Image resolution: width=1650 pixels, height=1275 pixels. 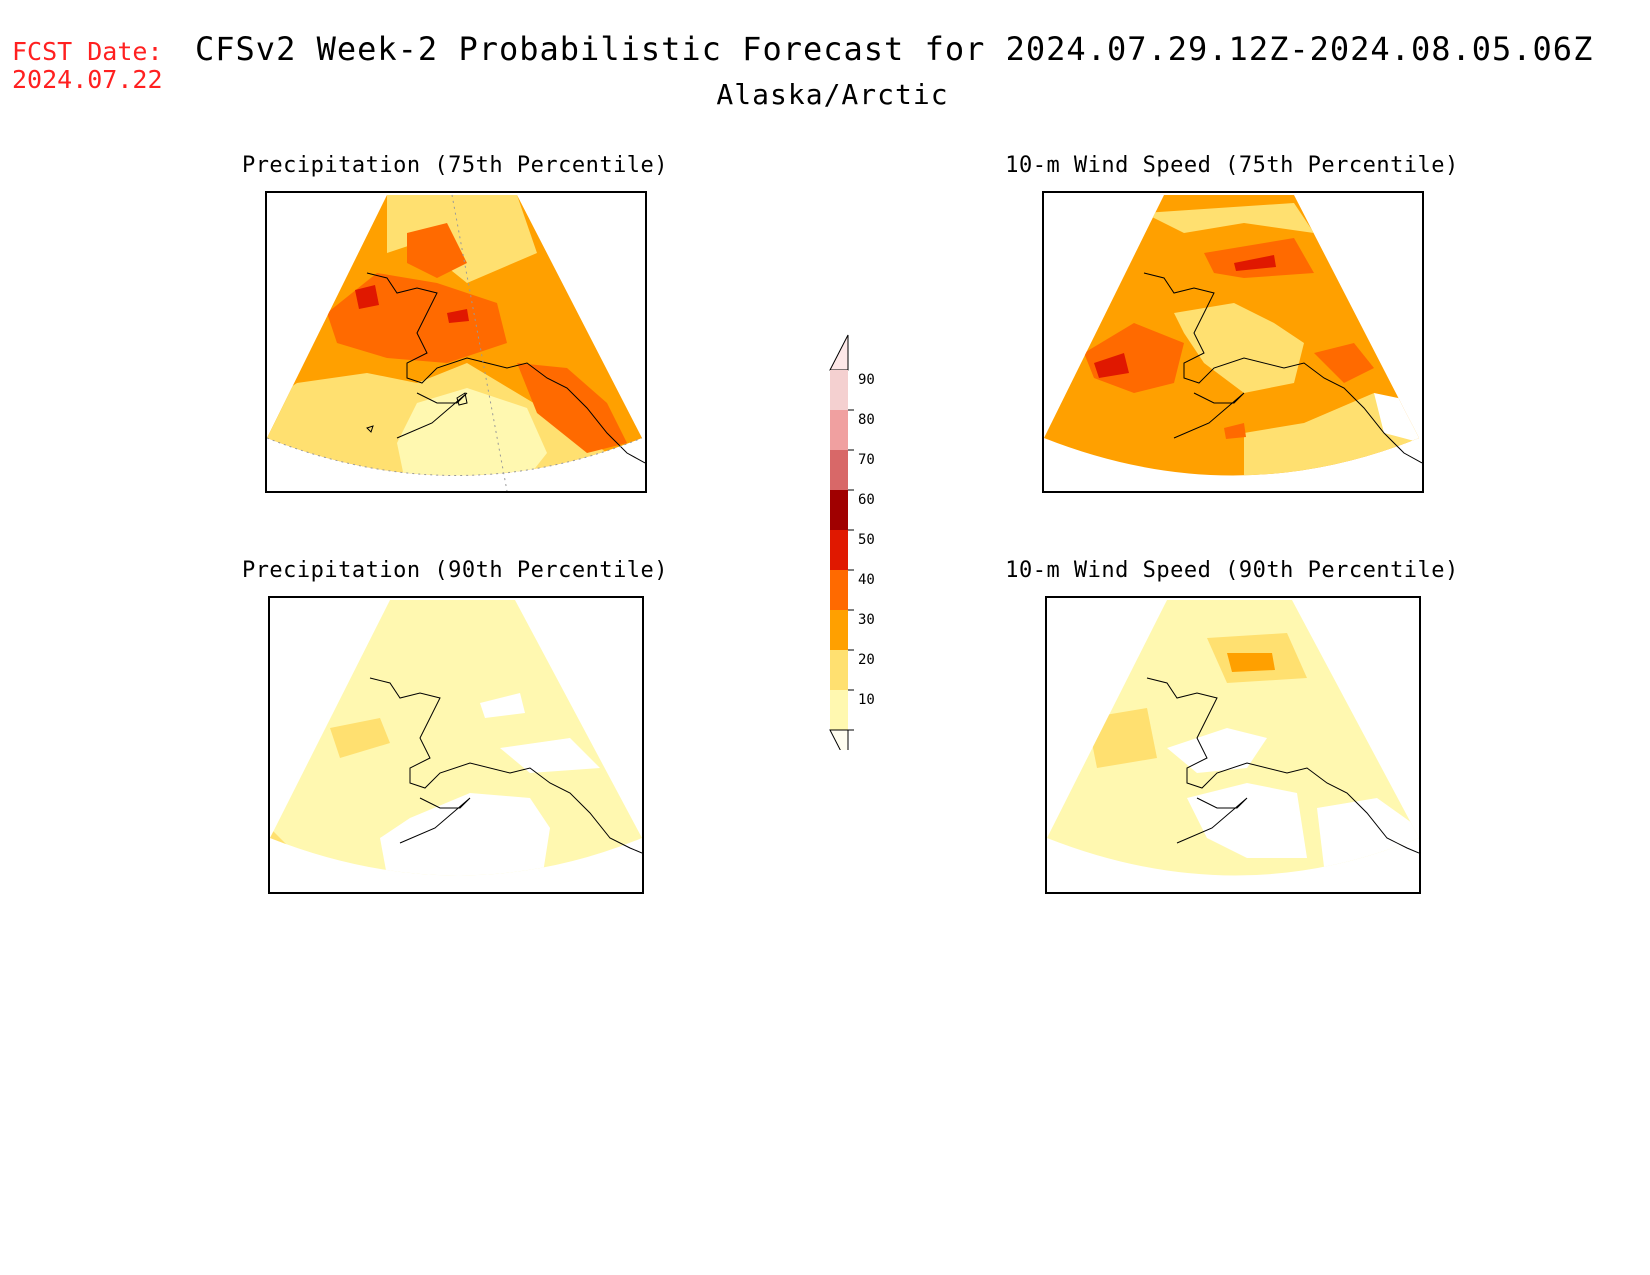 I want to click on color-scale-bar, so click(x=850, y=548).